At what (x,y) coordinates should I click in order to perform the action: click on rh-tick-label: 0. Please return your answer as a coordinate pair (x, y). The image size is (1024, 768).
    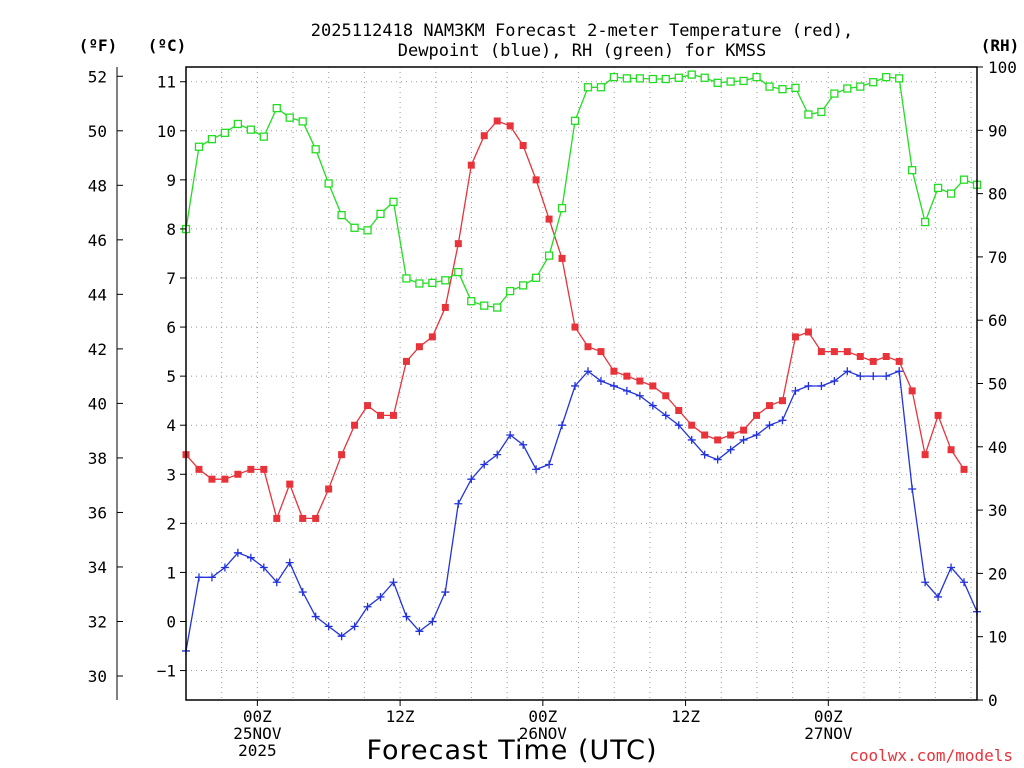
    Looking at the image, I should click on (993, 700).